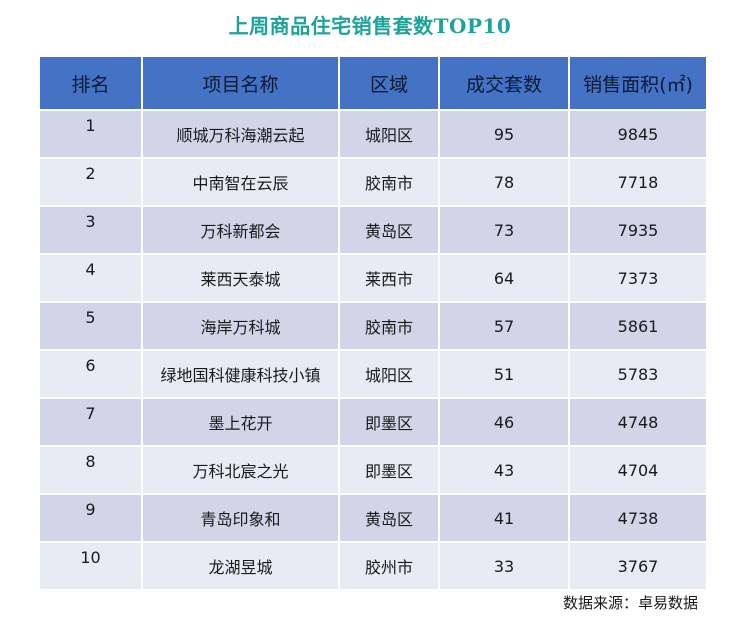  Describe the element at coordinates (241, 134) in the screenshot. I see `cell-project-name: 顺城万科海潮云起` at that location.